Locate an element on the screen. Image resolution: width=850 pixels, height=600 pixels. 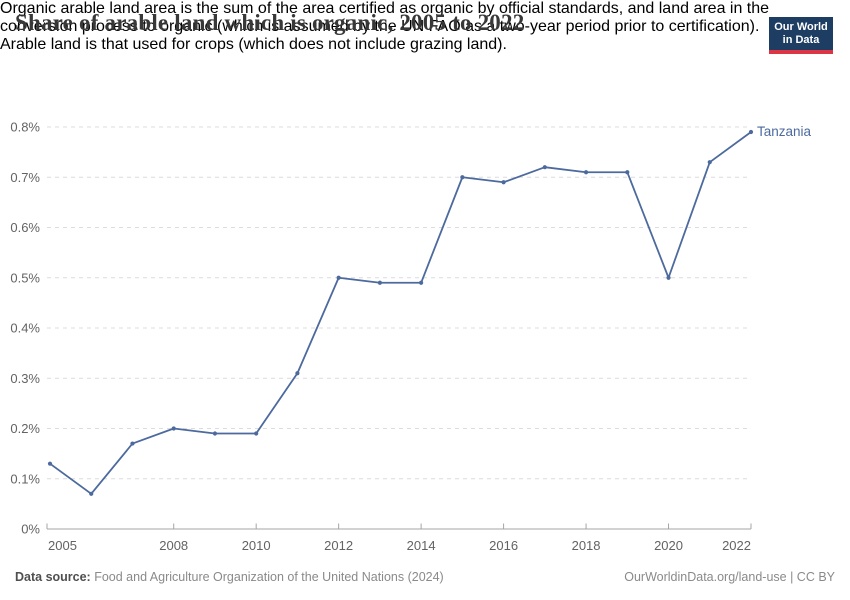
attribution: OurWorldinData.org/land-use | CC BY is located at coordinates (729, 577).